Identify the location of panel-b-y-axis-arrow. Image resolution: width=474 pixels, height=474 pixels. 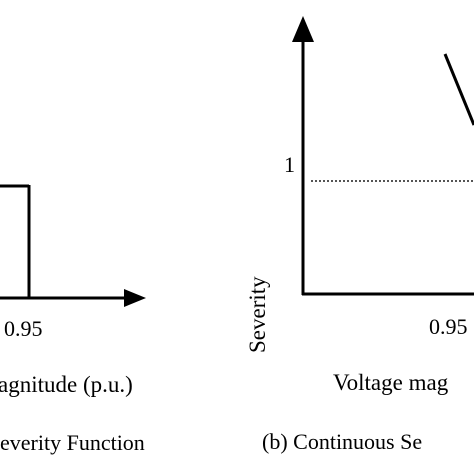
(303, 29).